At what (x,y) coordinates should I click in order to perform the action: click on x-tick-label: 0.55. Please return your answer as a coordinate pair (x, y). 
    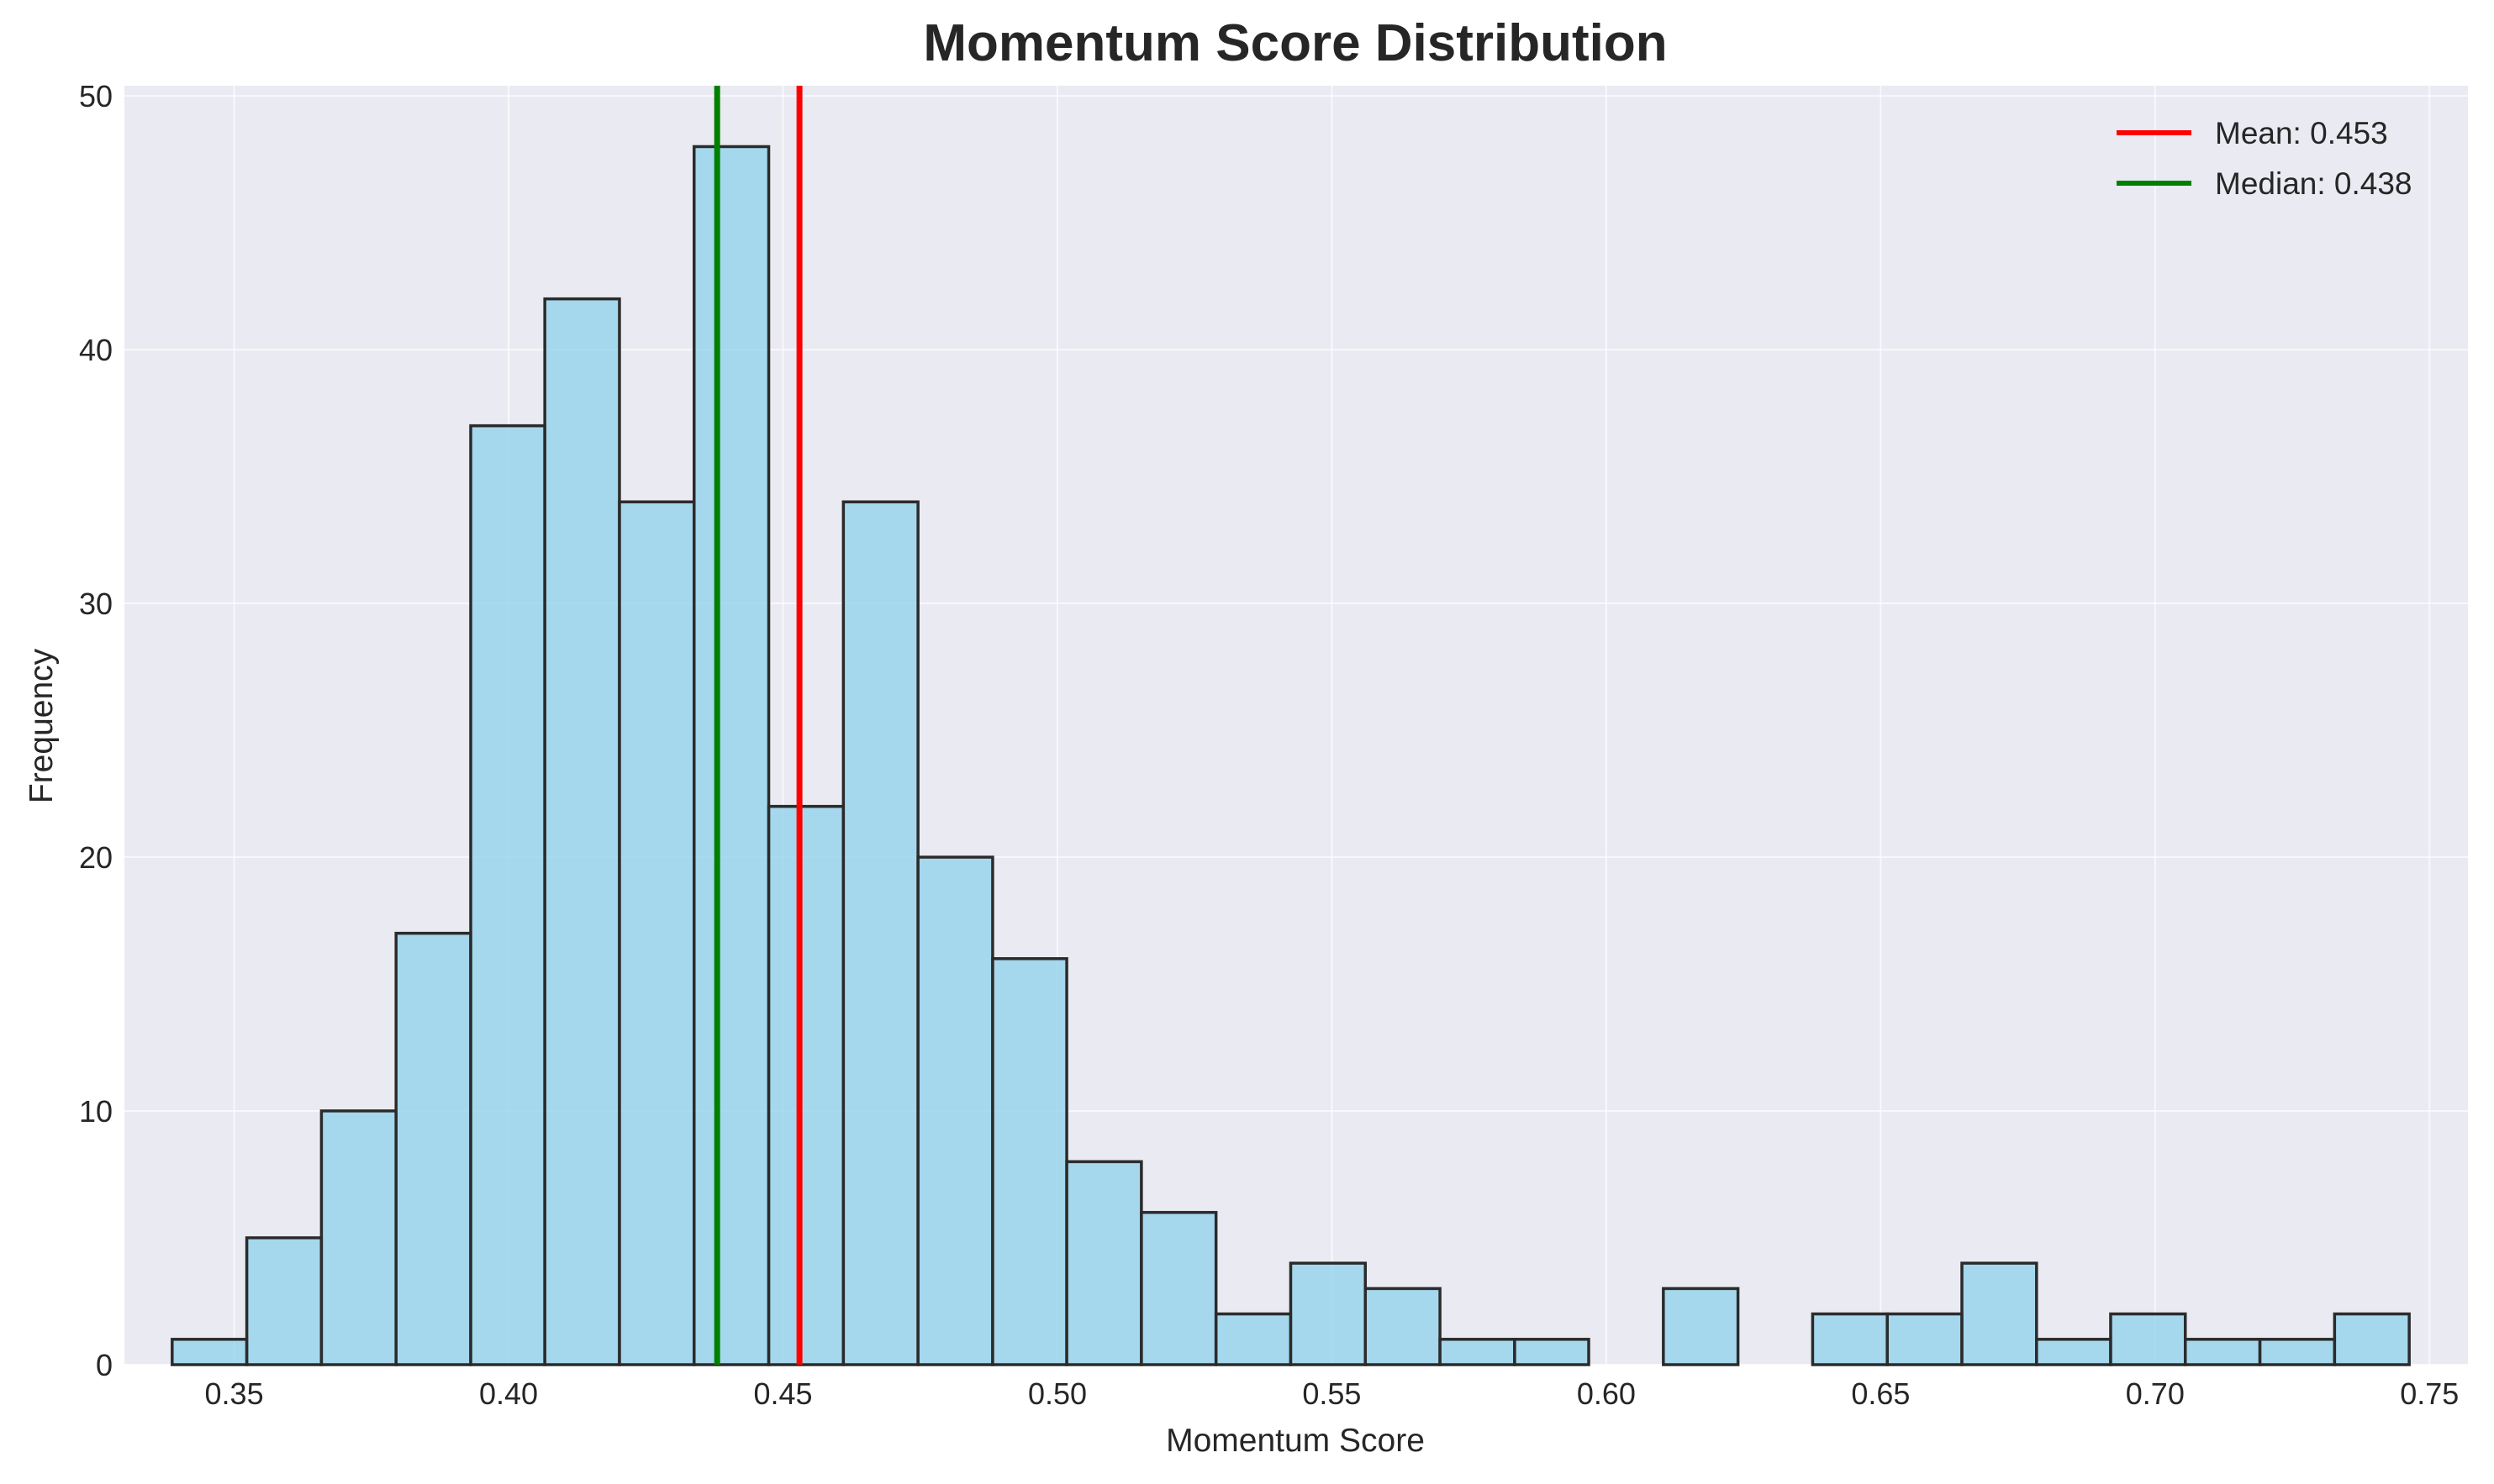
    Looking at the image, I should click on (1331, 1393).